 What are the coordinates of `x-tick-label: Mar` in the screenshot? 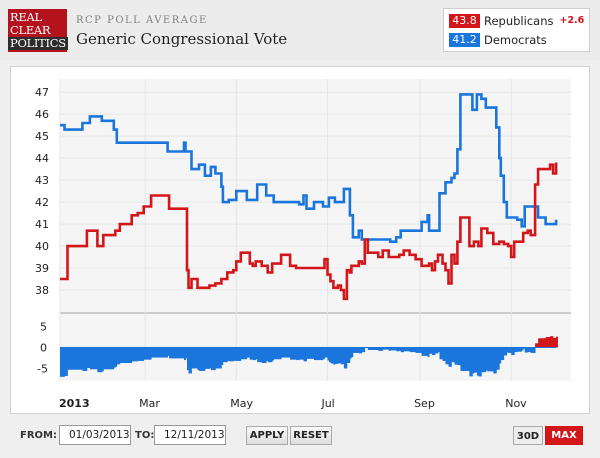 It's located at (149, 403).